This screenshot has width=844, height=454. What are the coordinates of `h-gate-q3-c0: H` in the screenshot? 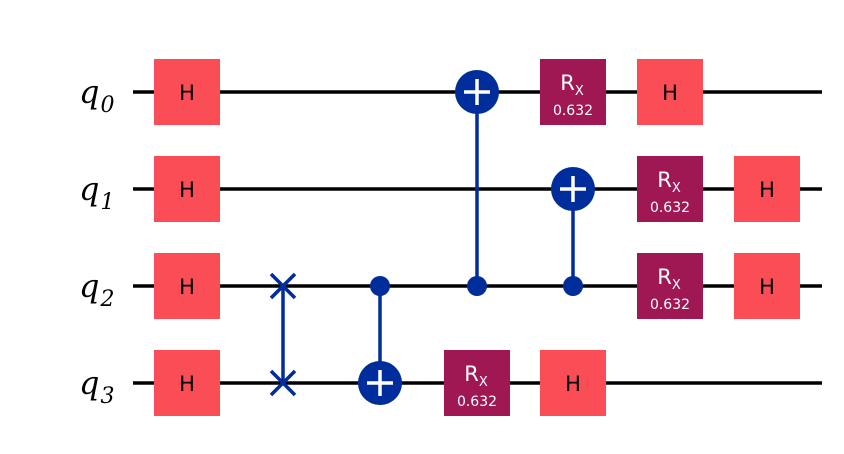 It's located at (187, 383).